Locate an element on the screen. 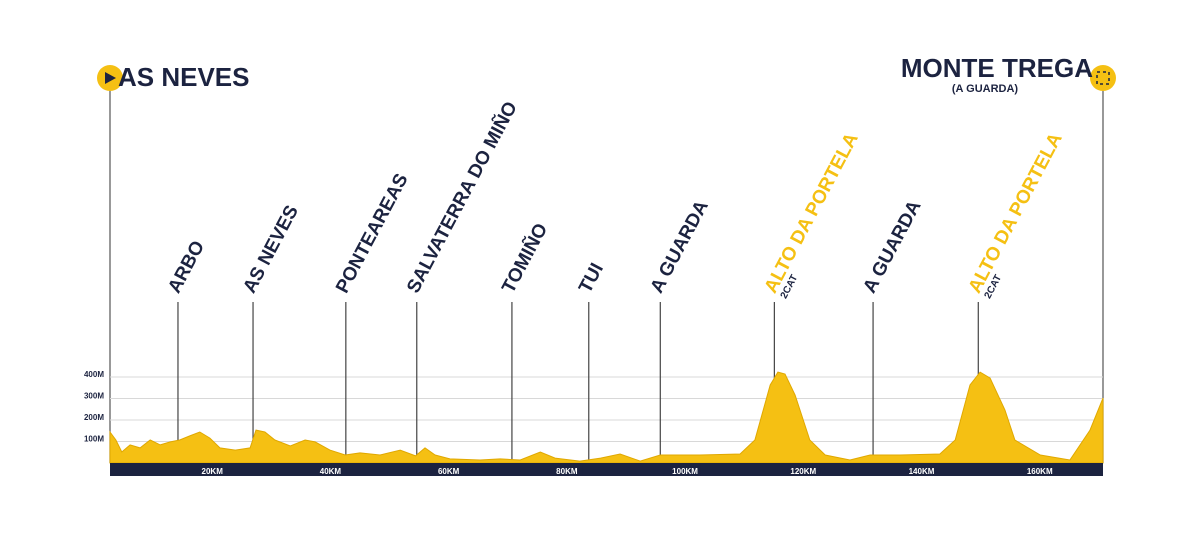 The image size is (1200, 541). x-tick-label: 160KM is located at coordinates (1040, 471).